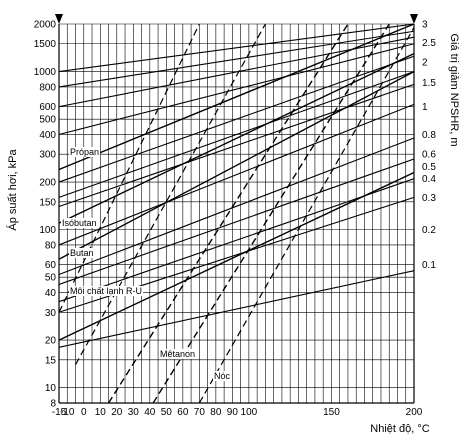 The image size is (466, 444). I want to click on x-tick-label: 10, so click(101, 412).